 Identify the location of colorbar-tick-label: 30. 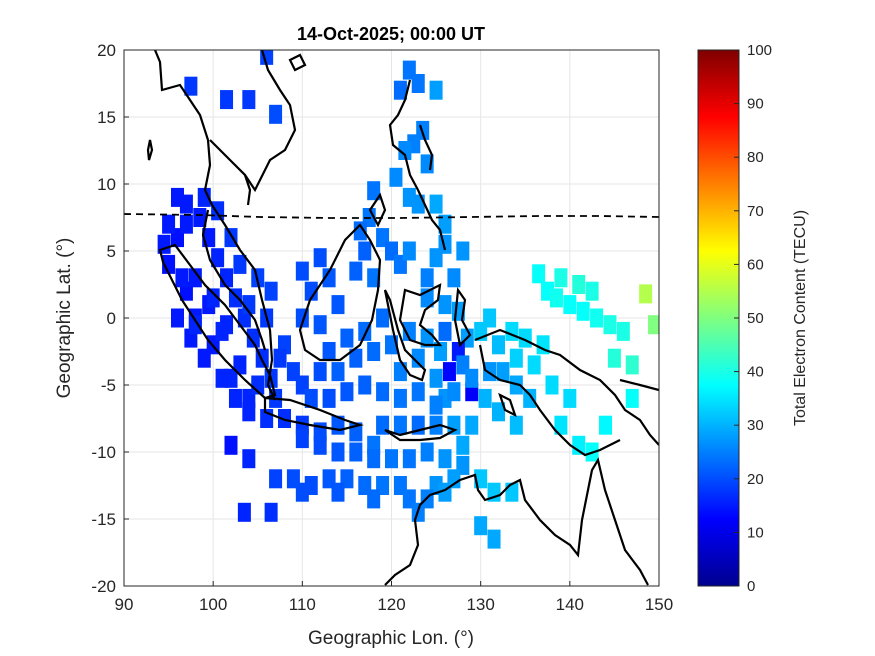
(755, 425).